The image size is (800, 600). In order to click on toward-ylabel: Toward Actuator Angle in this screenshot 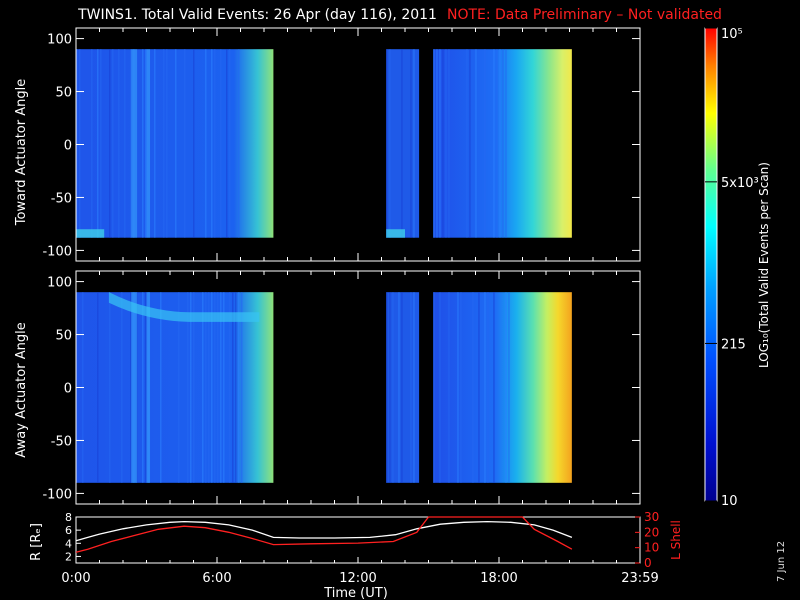, I will do `click(21, 152)`.